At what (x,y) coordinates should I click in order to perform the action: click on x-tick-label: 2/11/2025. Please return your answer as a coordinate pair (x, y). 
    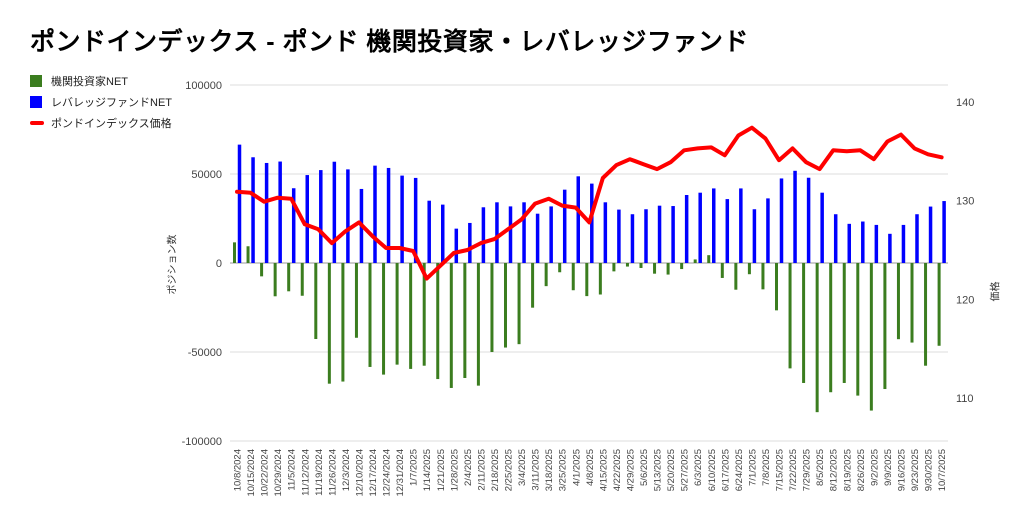
    Looking at the image, I should click on (481, 470).